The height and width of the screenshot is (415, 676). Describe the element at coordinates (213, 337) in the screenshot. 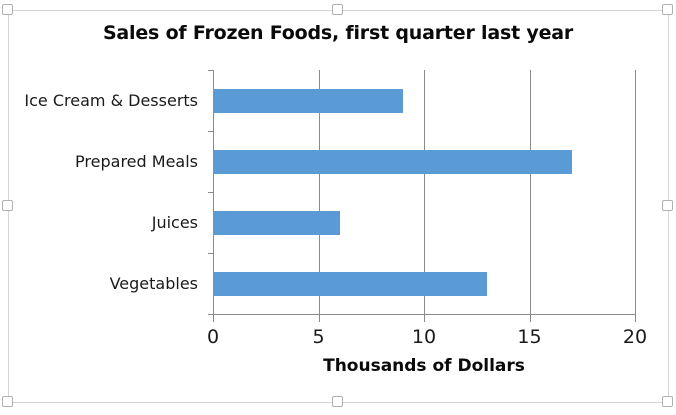

I see `value-tick-label-0: 0` at that location.